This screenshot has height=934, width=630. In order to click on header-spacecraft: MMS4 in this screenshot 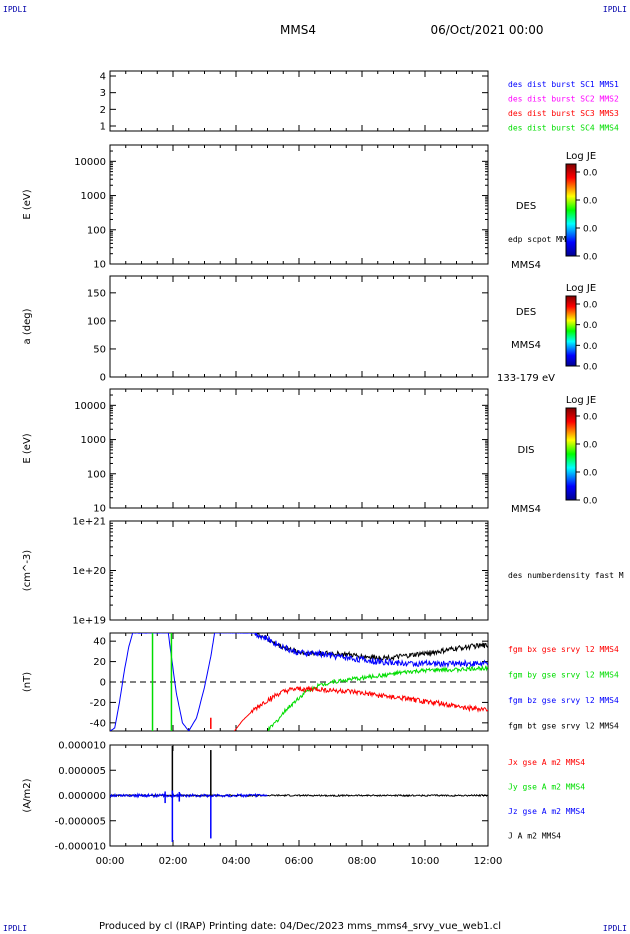, I will do `click(298, 30)`.